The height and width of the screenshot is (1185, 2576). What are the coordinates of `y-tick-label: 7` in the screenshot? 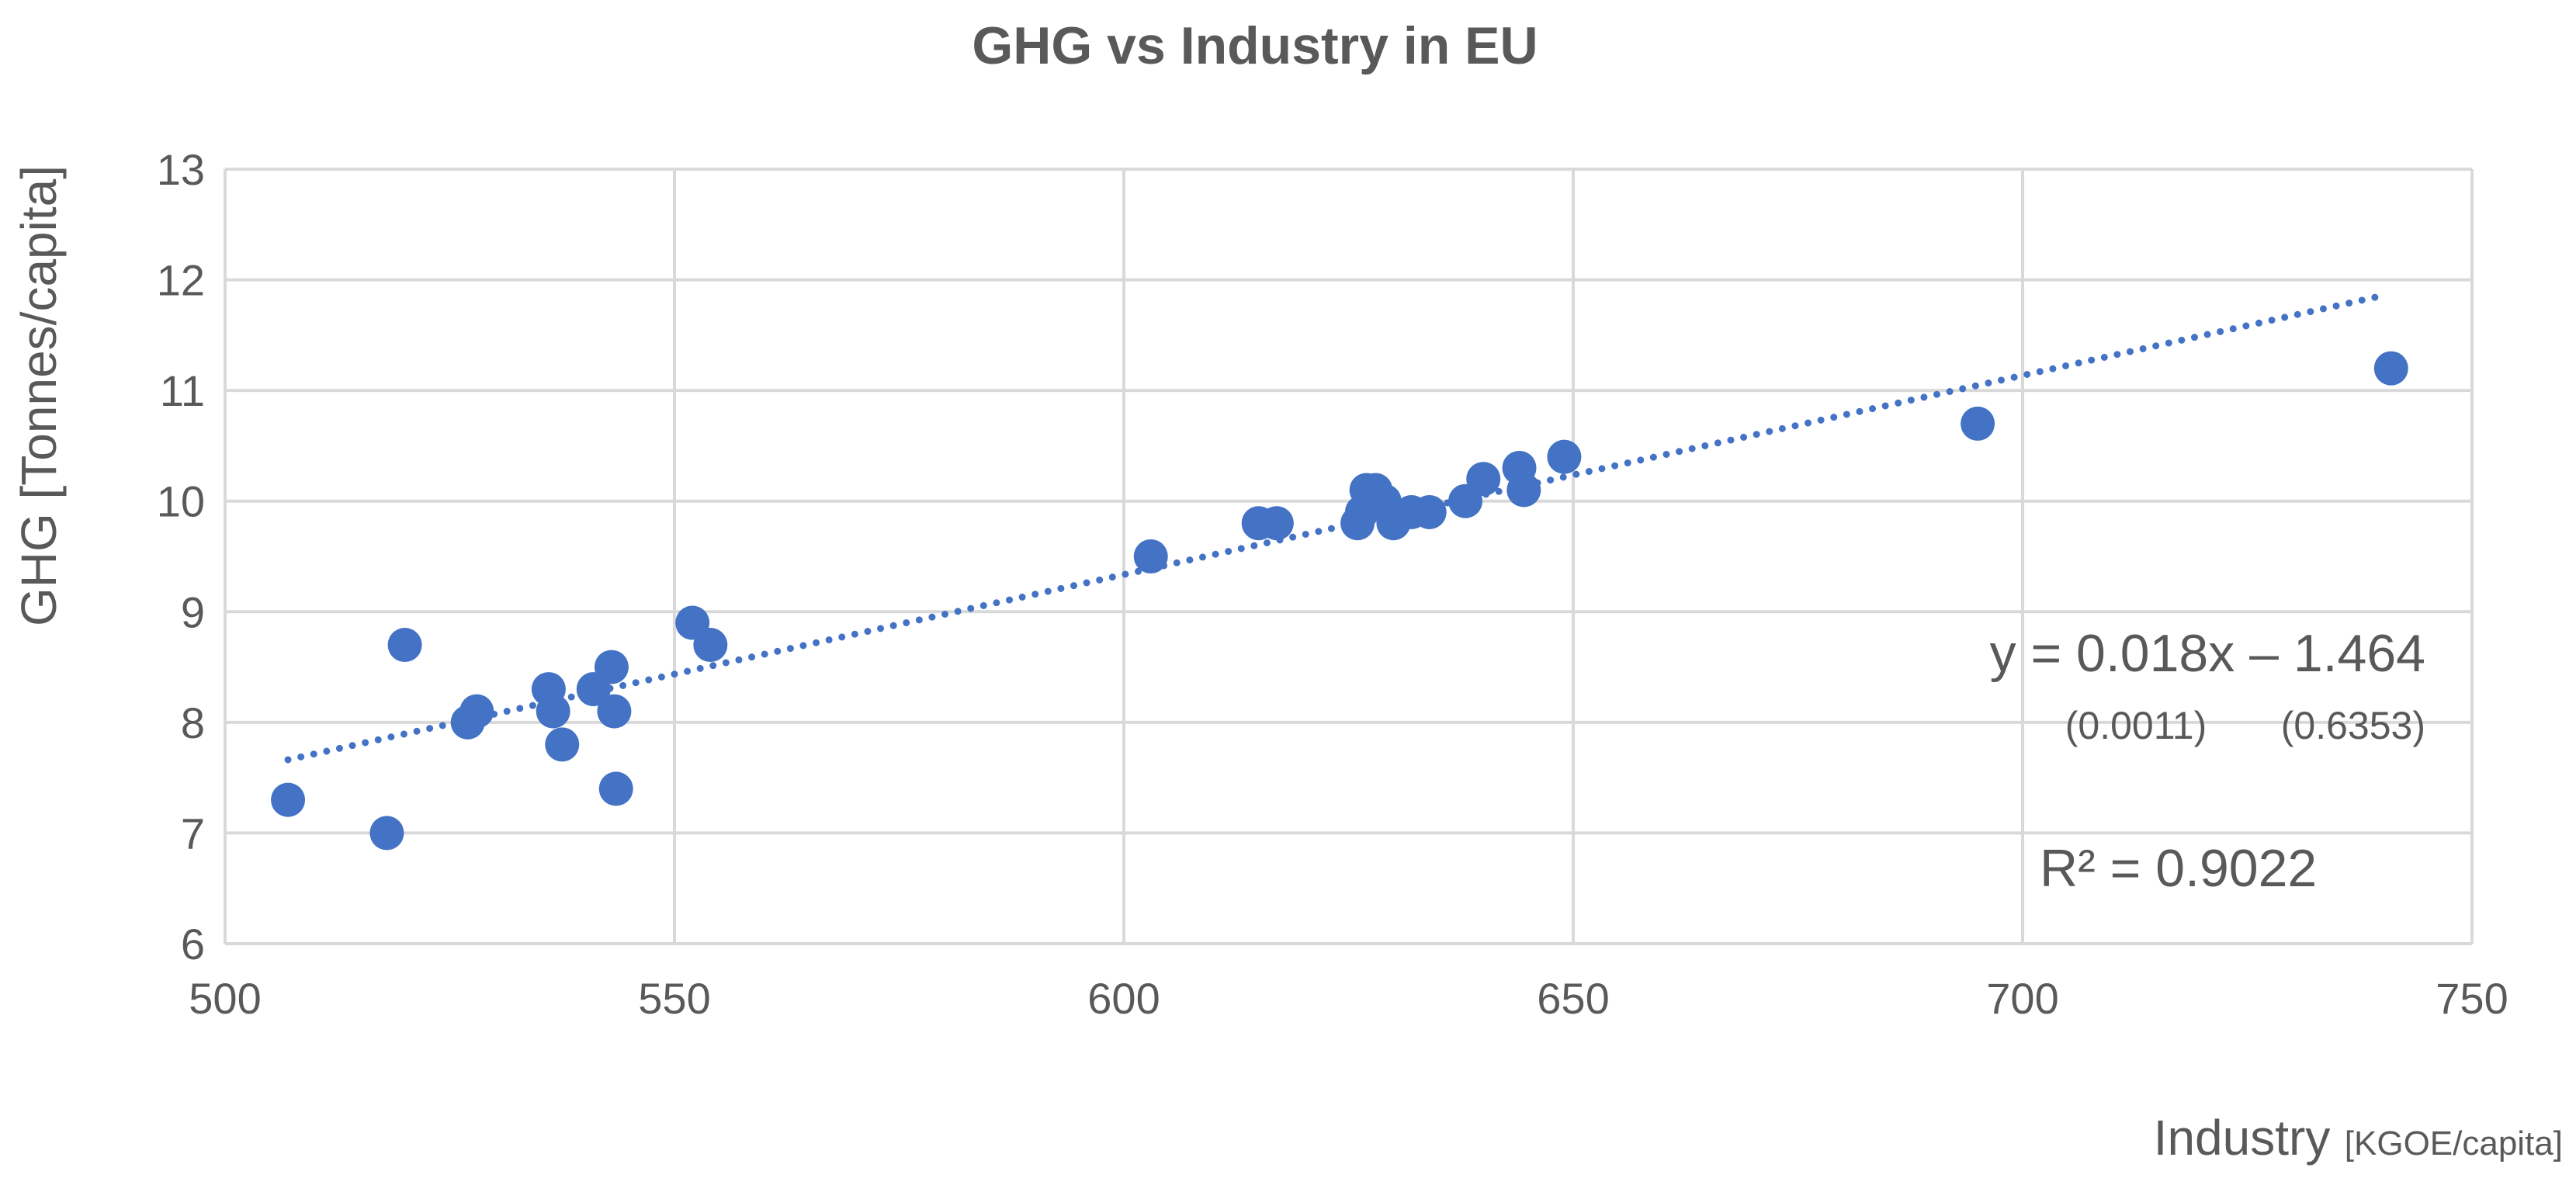 It's located at (193, 833).